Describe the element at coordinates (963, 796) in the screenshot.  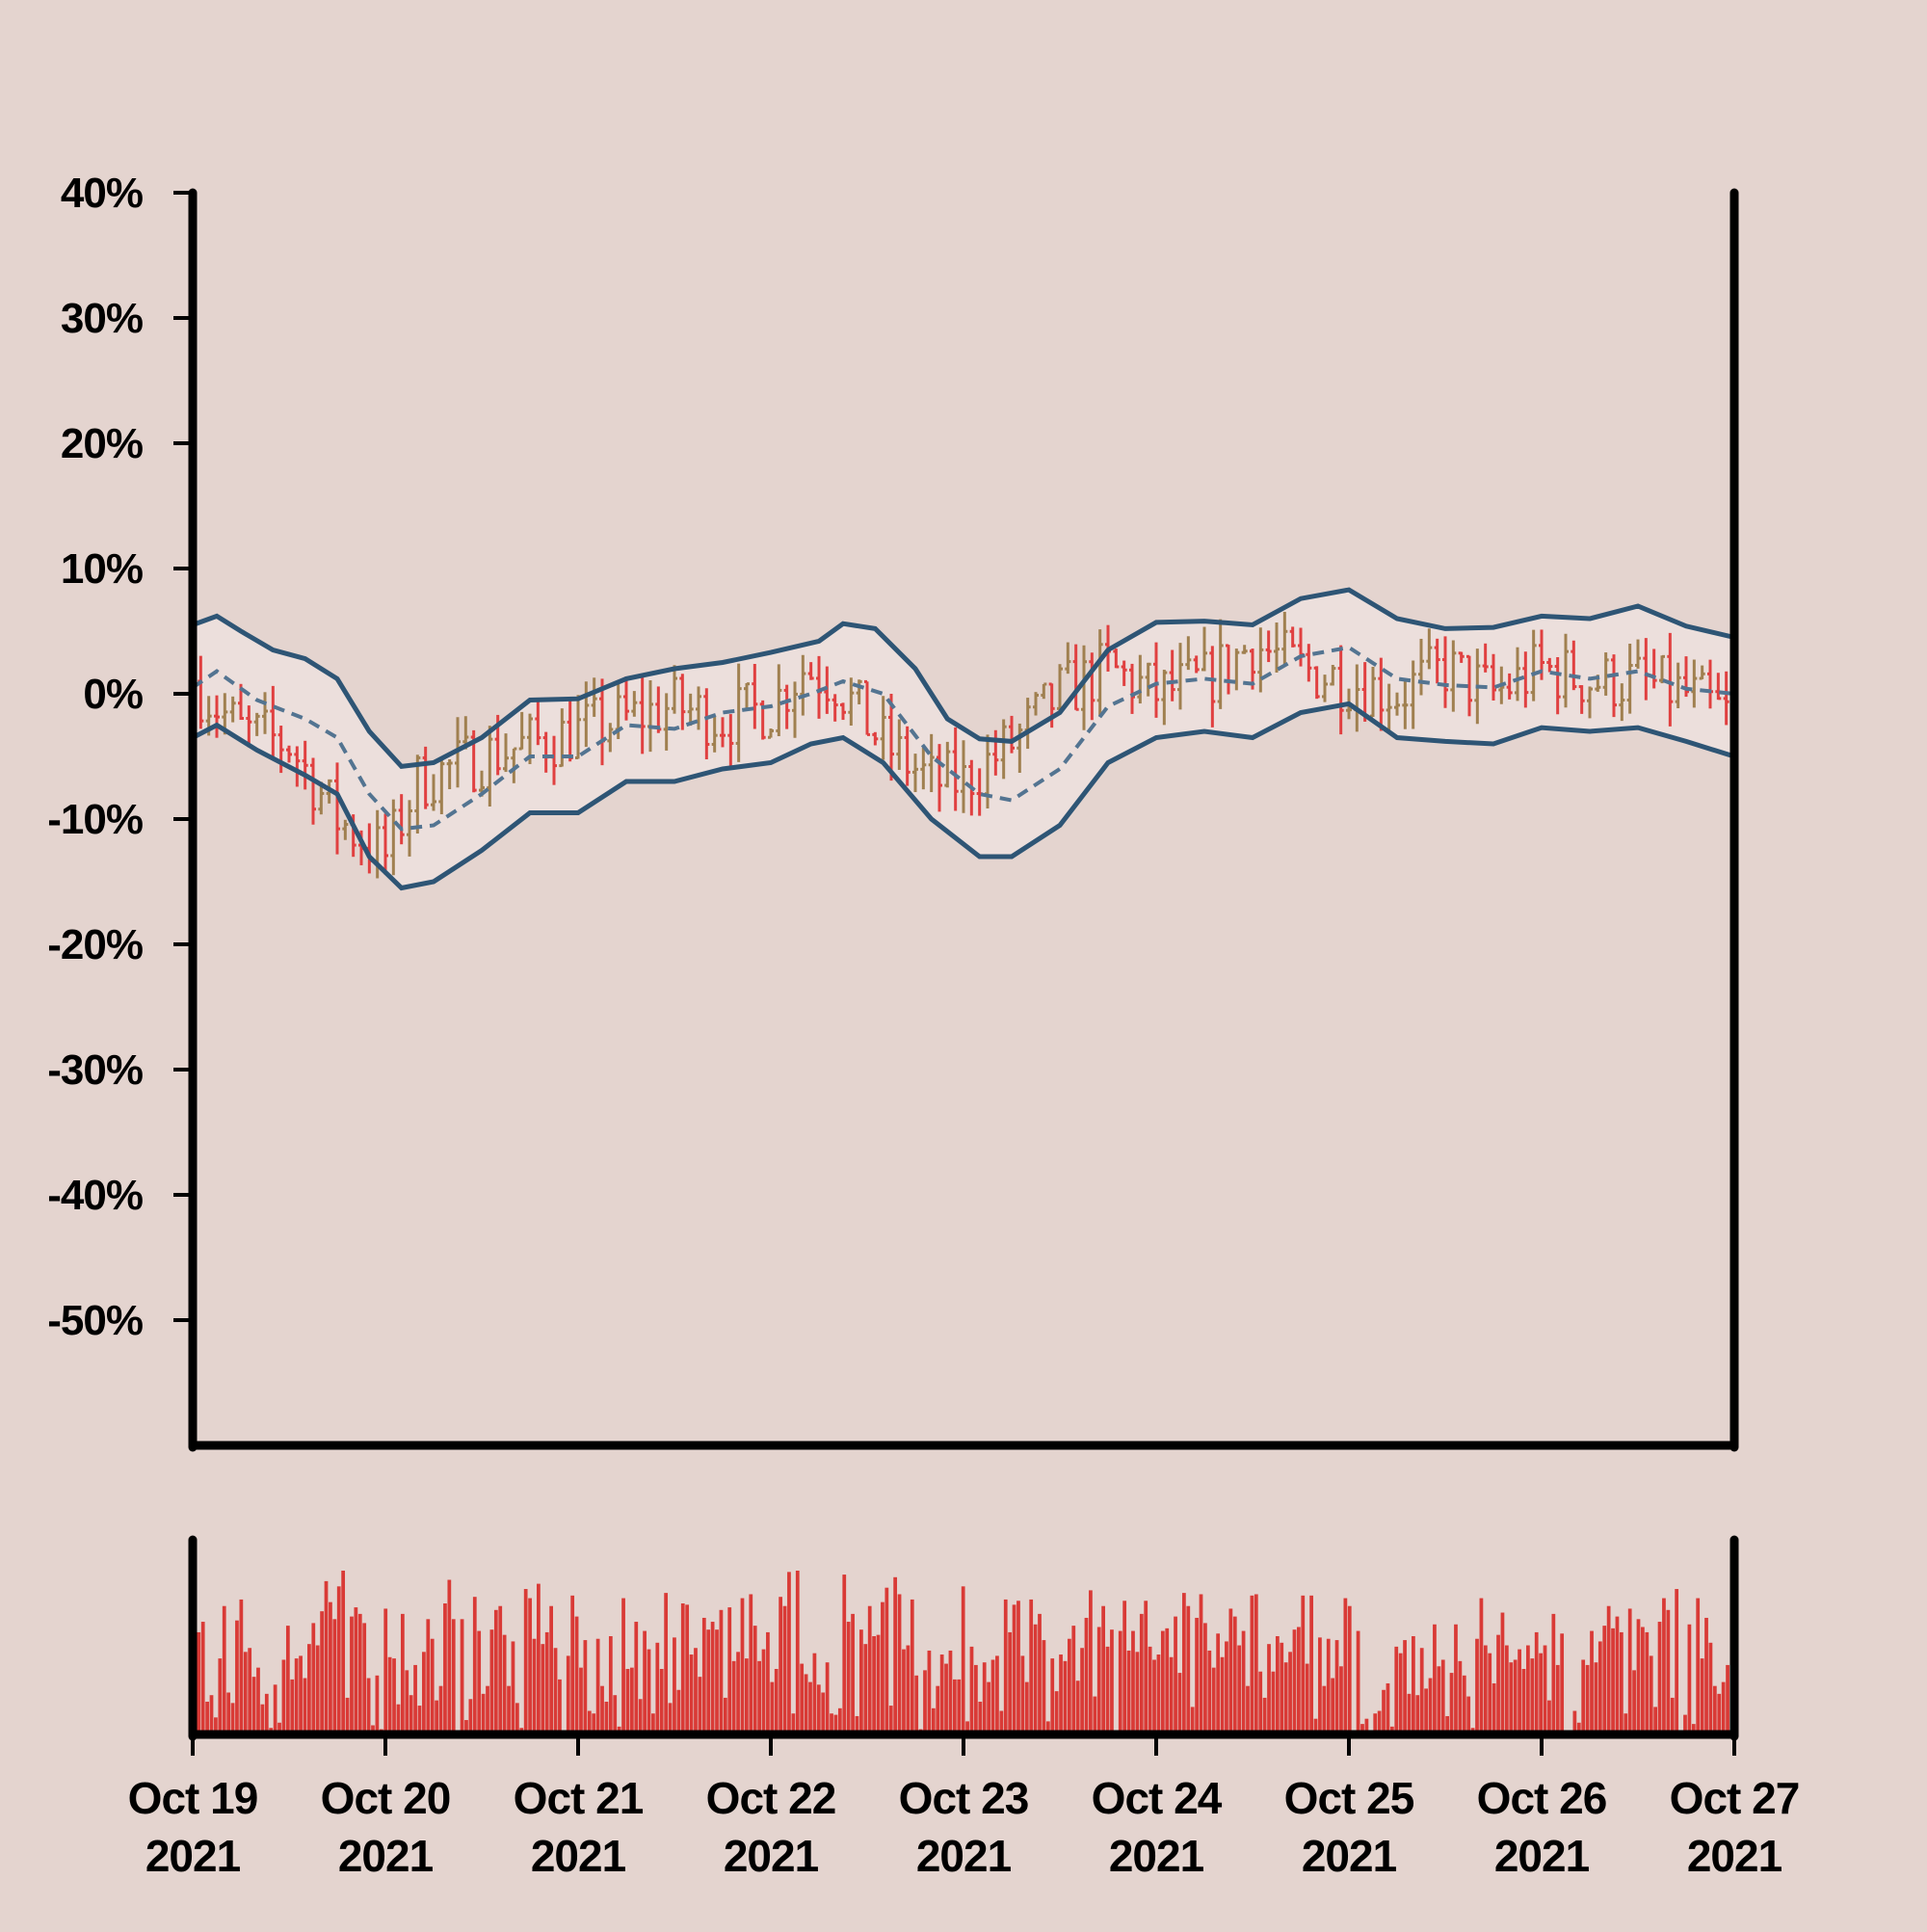
I see `bollinger-lower-line` at that location.